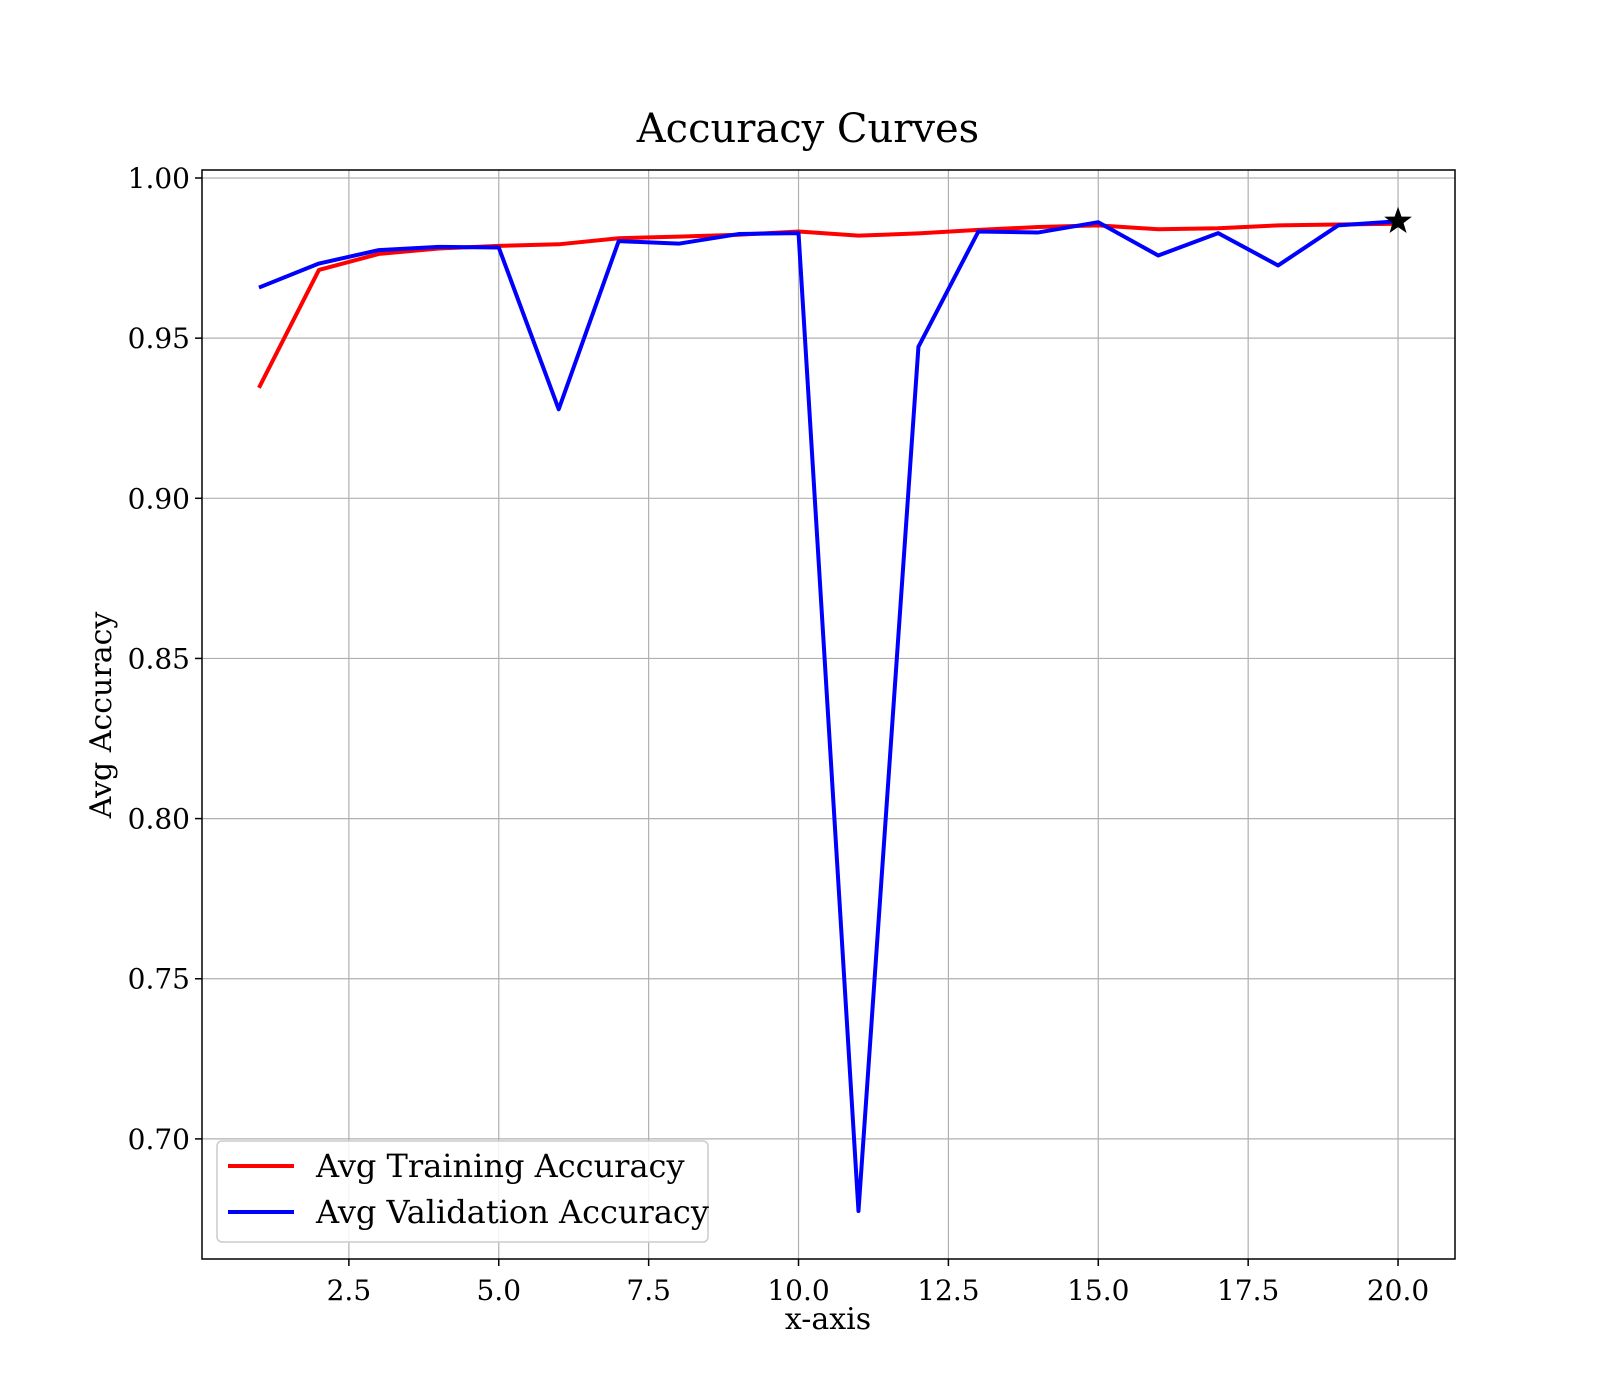  Describe the element at coordinates (1398, 1290) in the screenshot. I see `x-tick-label: 20.0` at that location.